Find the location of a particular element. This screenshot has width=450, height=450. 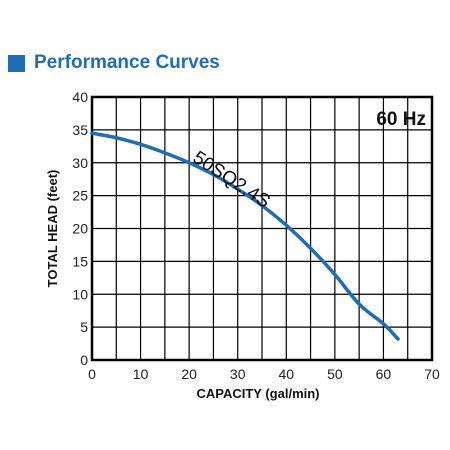

x-tick-labels: 0 10 20 30 40 50 60 70 is located at coordinates (264, 374).